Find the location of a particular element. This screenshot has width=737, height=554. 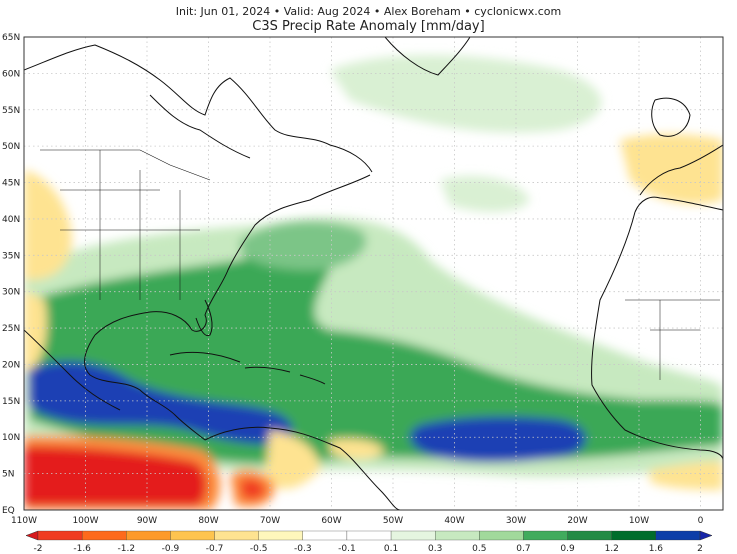

lat-label: 25N is located at coordinates (11, 329).